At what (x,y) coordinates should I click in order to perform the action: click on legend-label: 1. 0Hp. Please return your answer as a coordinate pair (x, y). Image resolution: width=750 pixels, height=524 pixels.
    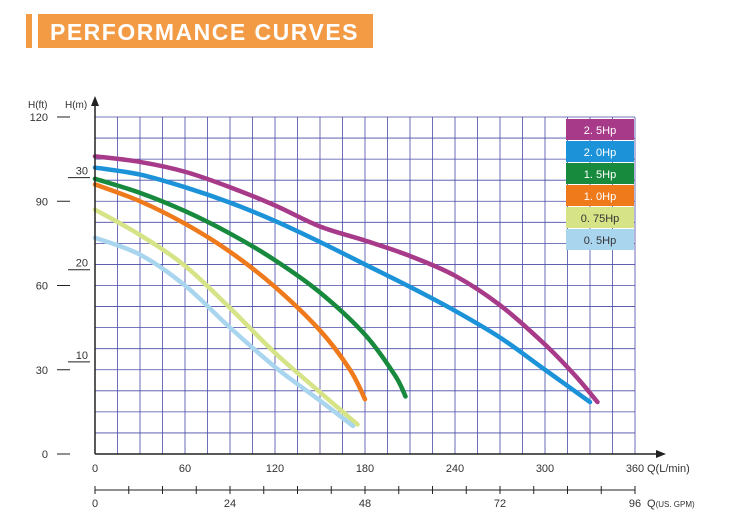
    Looking at the image, I should click on (600, 197).